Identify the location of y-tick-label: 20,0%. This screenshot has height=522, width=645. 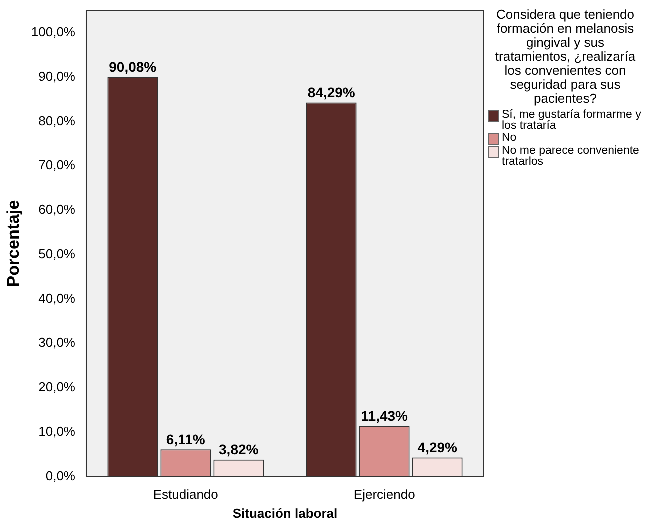
(57, 387).